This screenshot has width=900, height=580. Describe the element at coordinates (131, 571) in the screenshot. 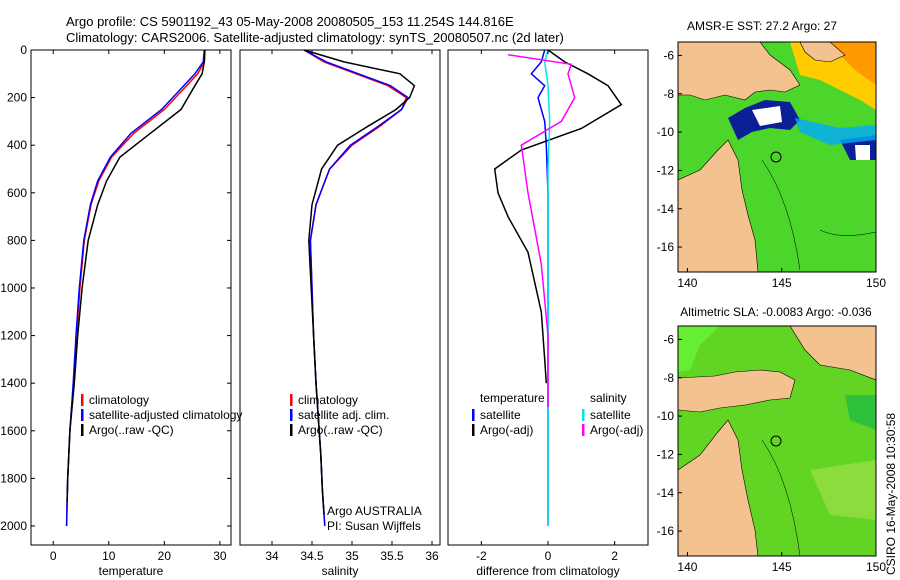

I see `temperature-xlabel: temperature` at that location.